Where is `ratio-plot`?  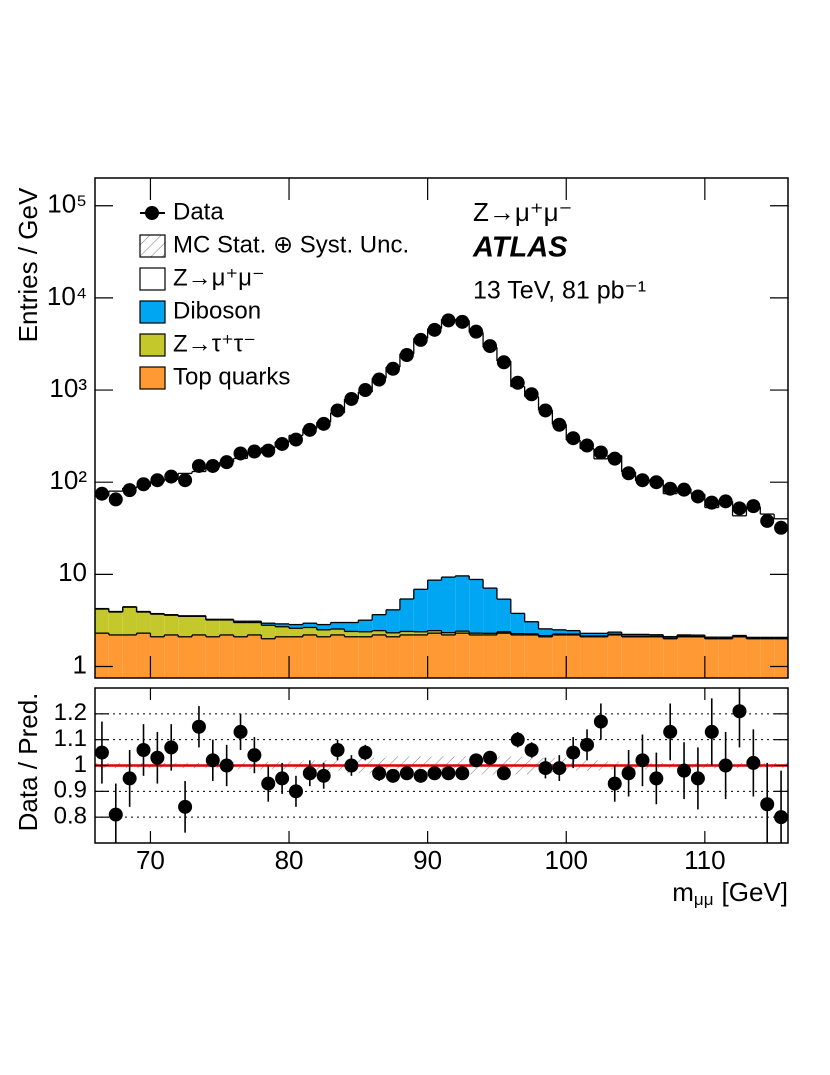
ratio-plot is located at coordinates (441, 765).